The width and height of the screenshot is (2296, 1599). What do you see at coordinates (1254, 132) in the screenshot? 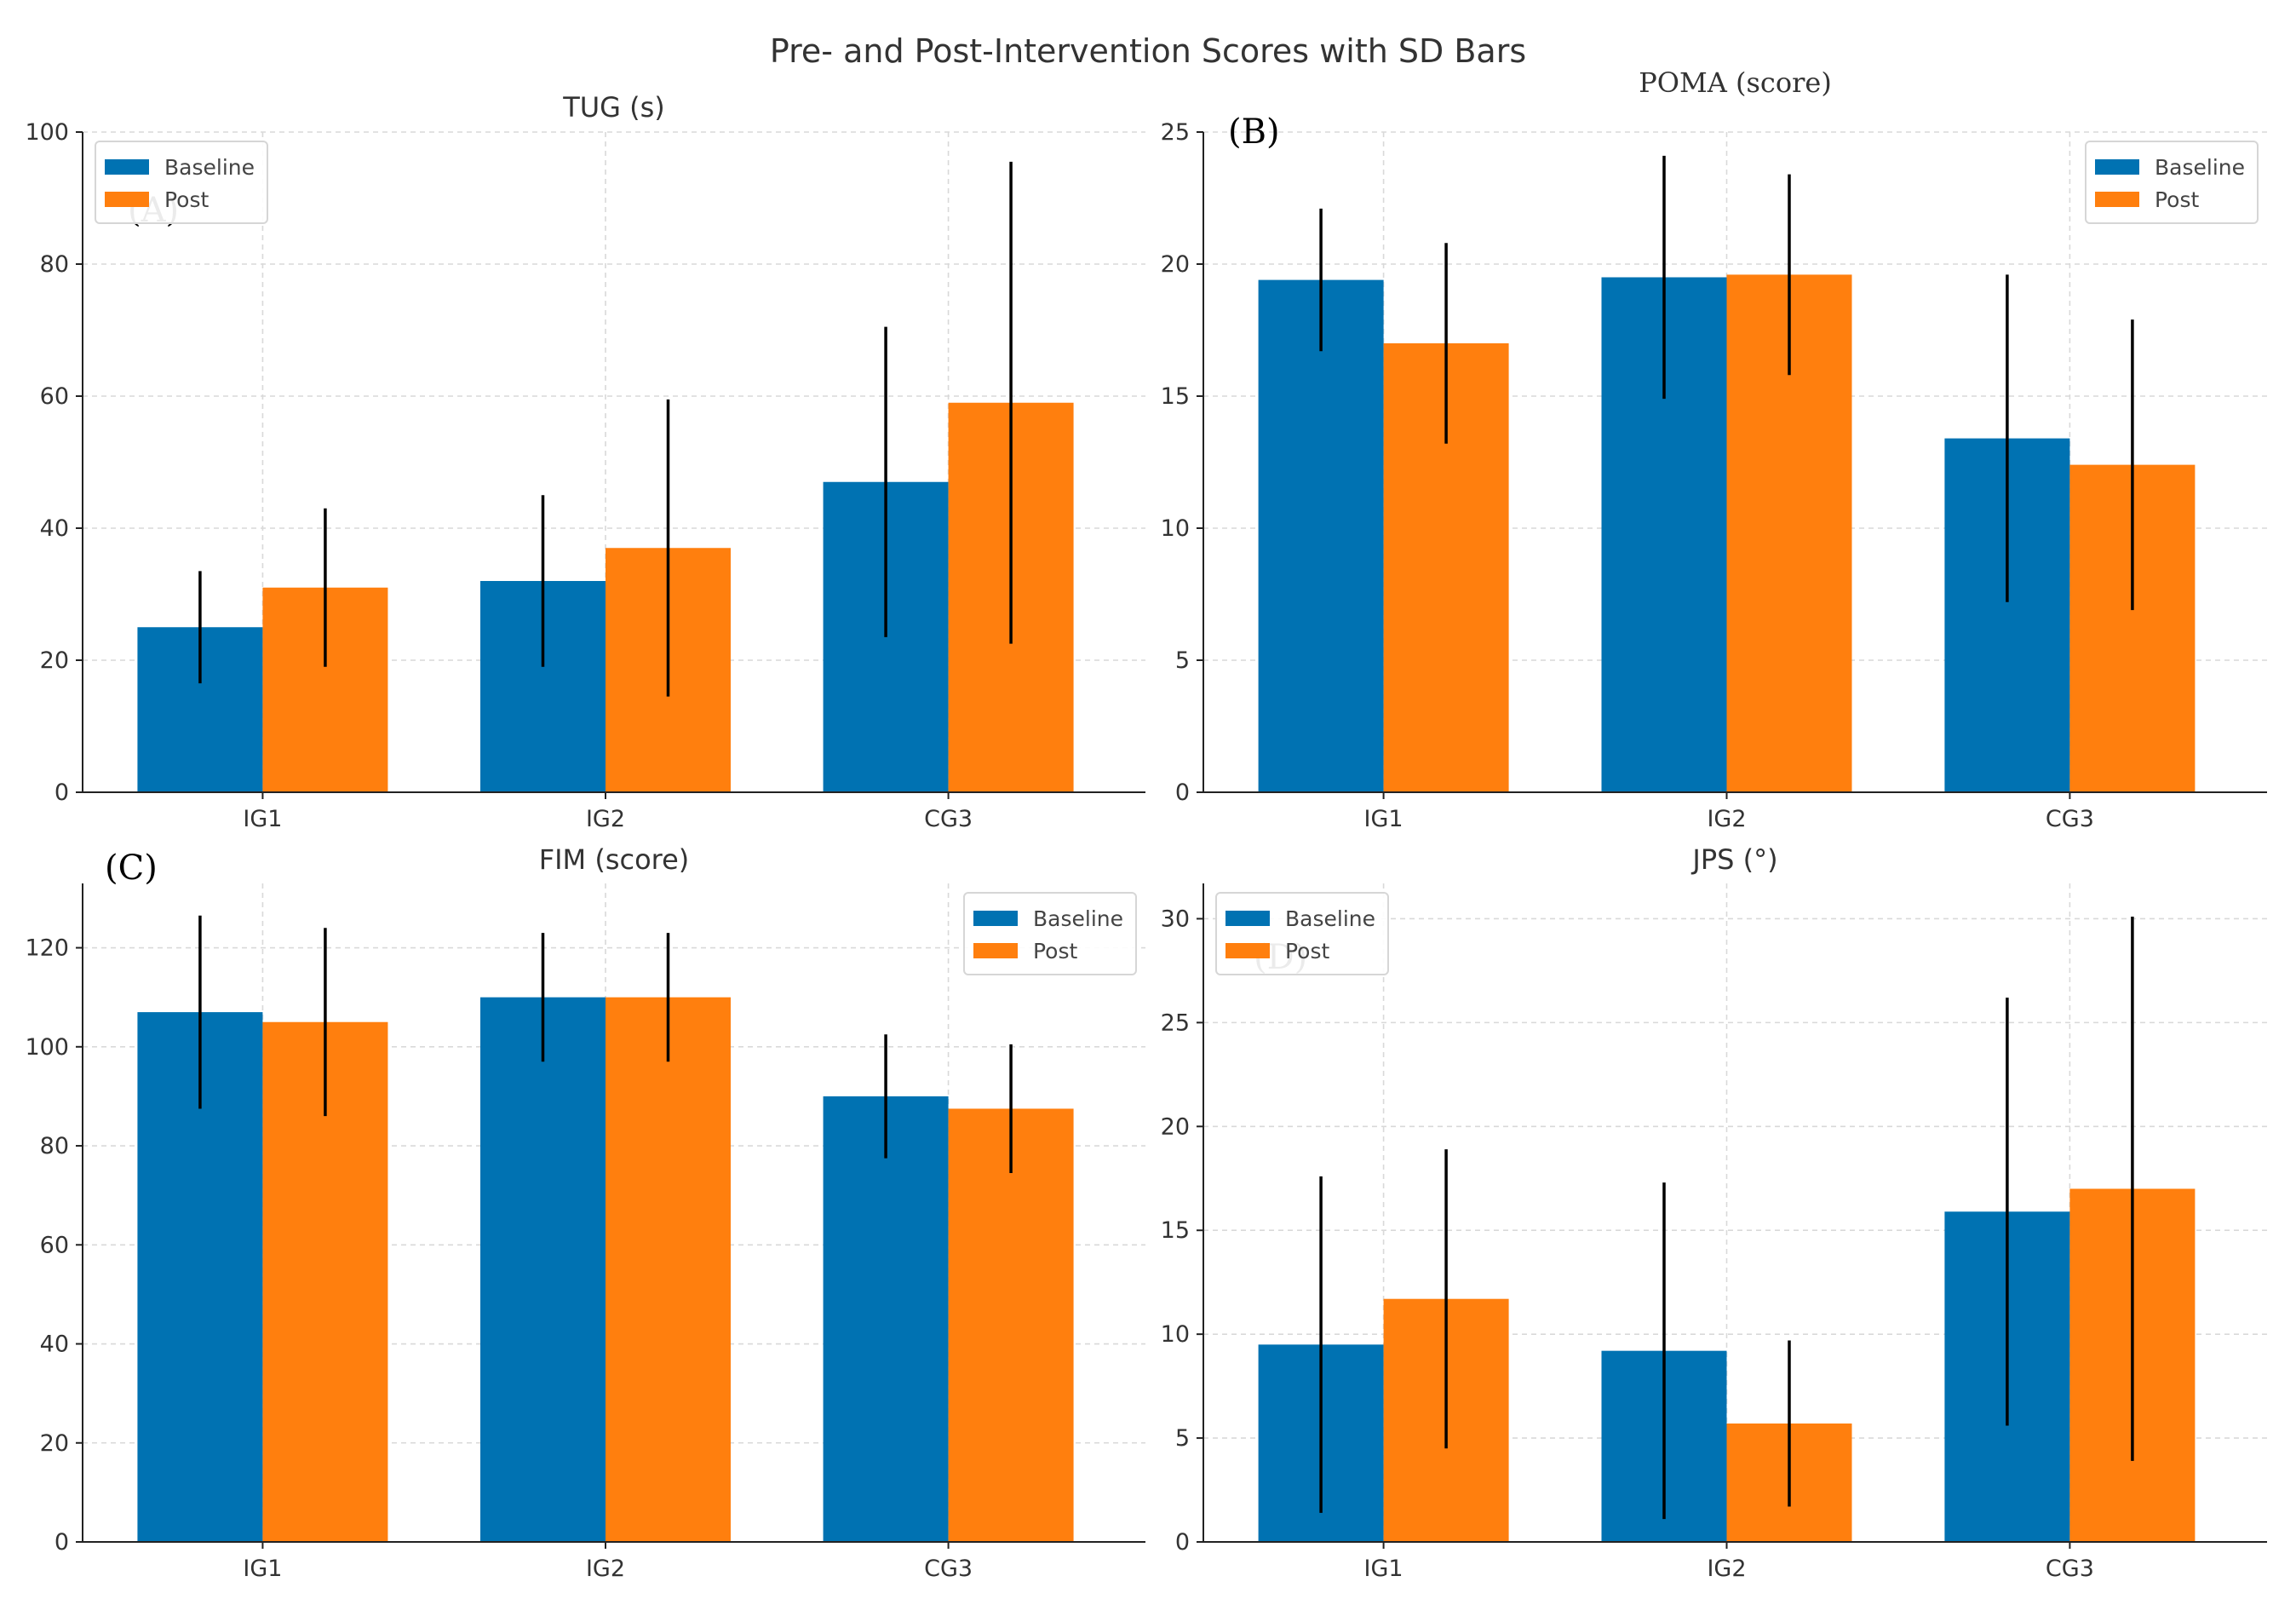
I see `panel-label: (B)` at bounding box center [1254, 132].